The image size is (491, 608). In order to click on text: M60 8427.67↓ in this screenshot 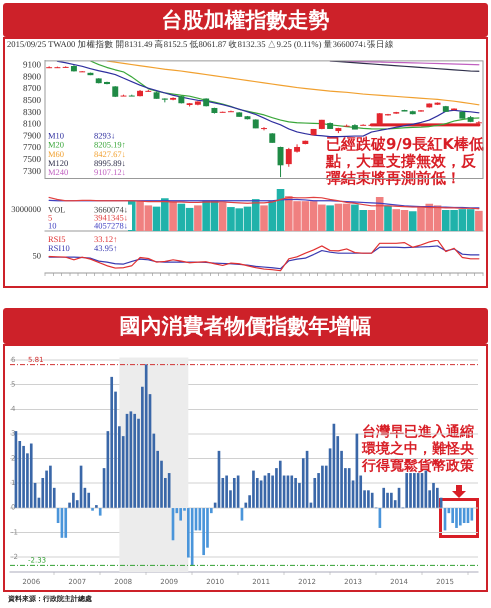, I will do `click(87, 153)`.